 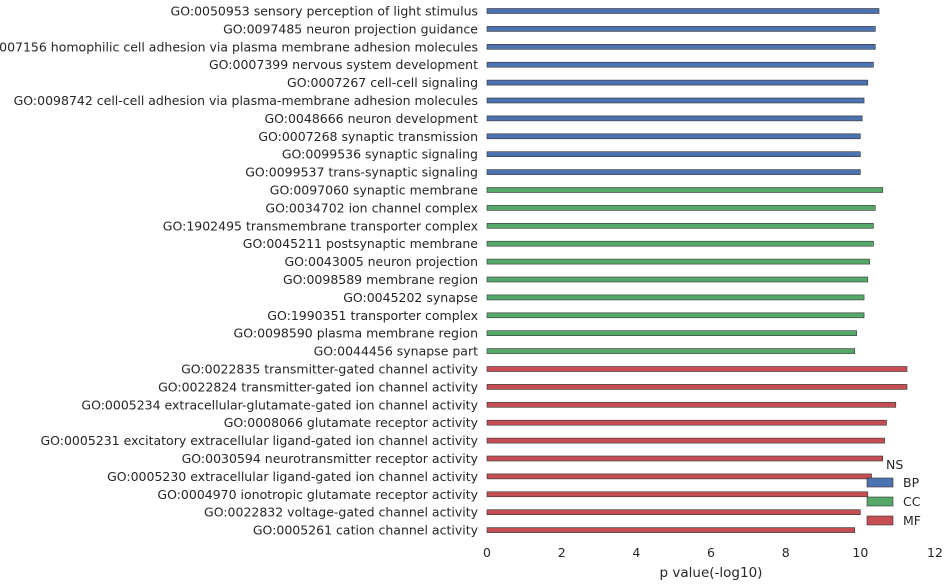 I want to click on category-label: GO:0099536 synaptic signaling, so click(x=380, y=154).